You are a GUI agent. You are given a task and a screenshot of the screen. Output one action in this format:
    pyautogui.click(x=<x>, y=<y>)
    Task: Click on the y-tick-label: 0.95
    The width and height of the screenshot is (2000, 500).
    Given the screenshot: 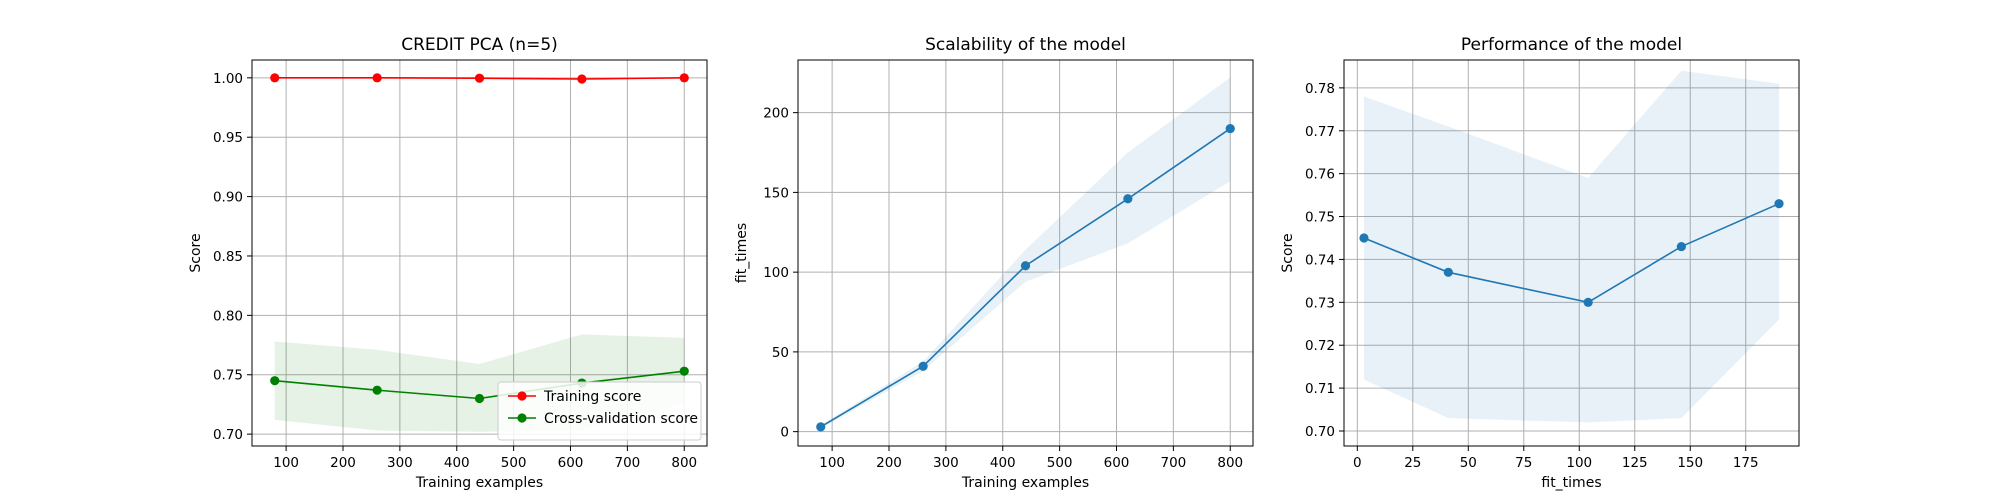 What is the action you would take?
    pyautogui.click(x=228, y=138)
    